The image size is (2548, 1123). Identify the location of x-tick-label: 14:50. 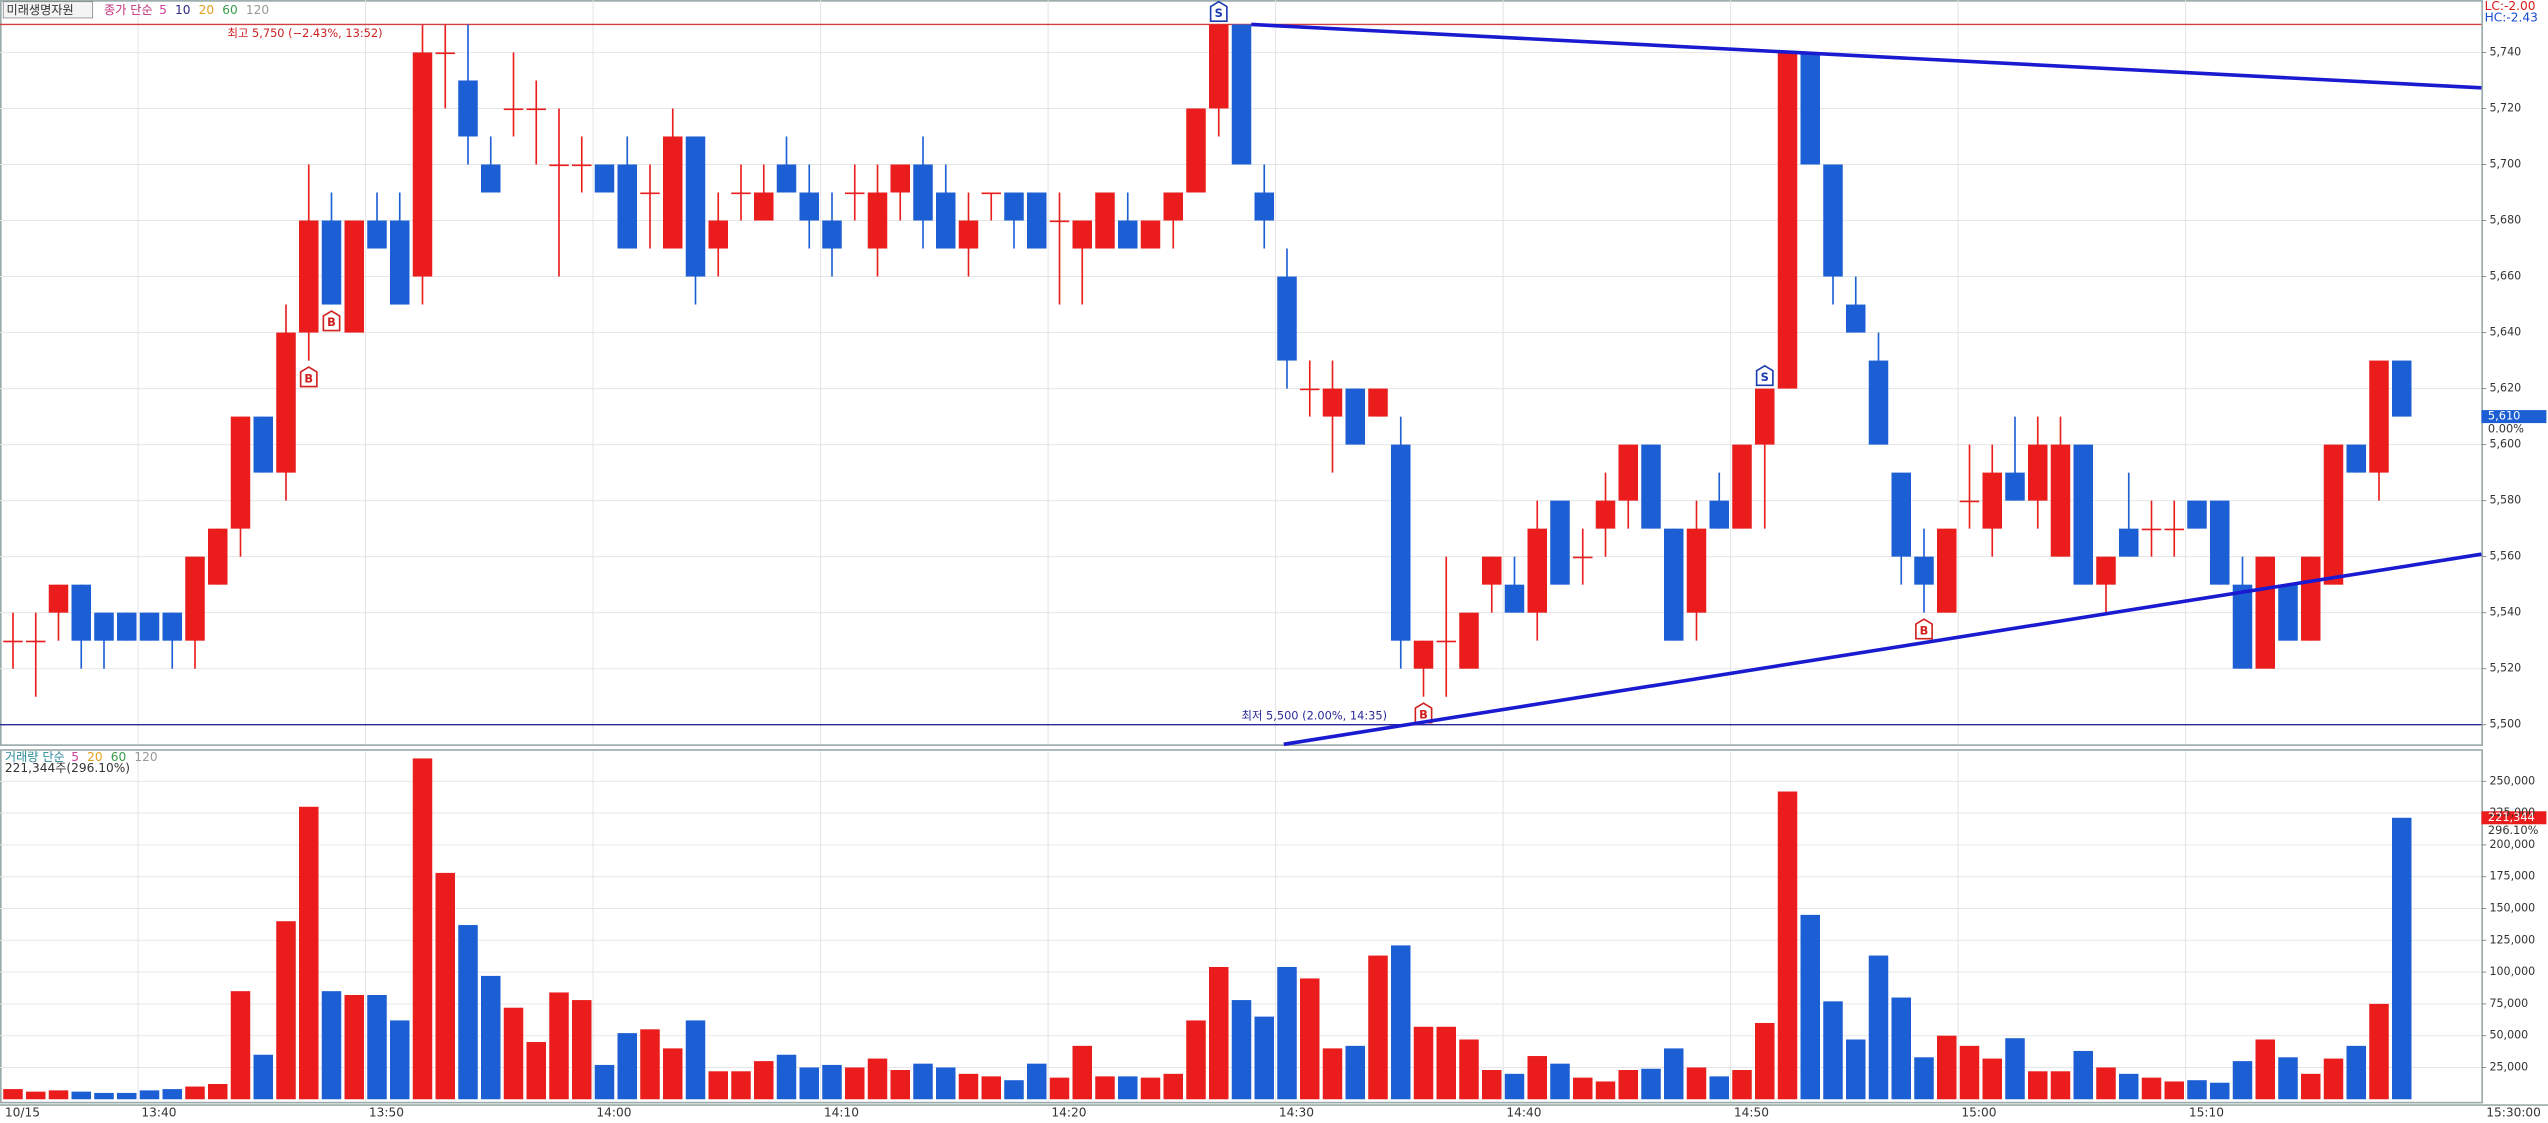
(1751, 1113).